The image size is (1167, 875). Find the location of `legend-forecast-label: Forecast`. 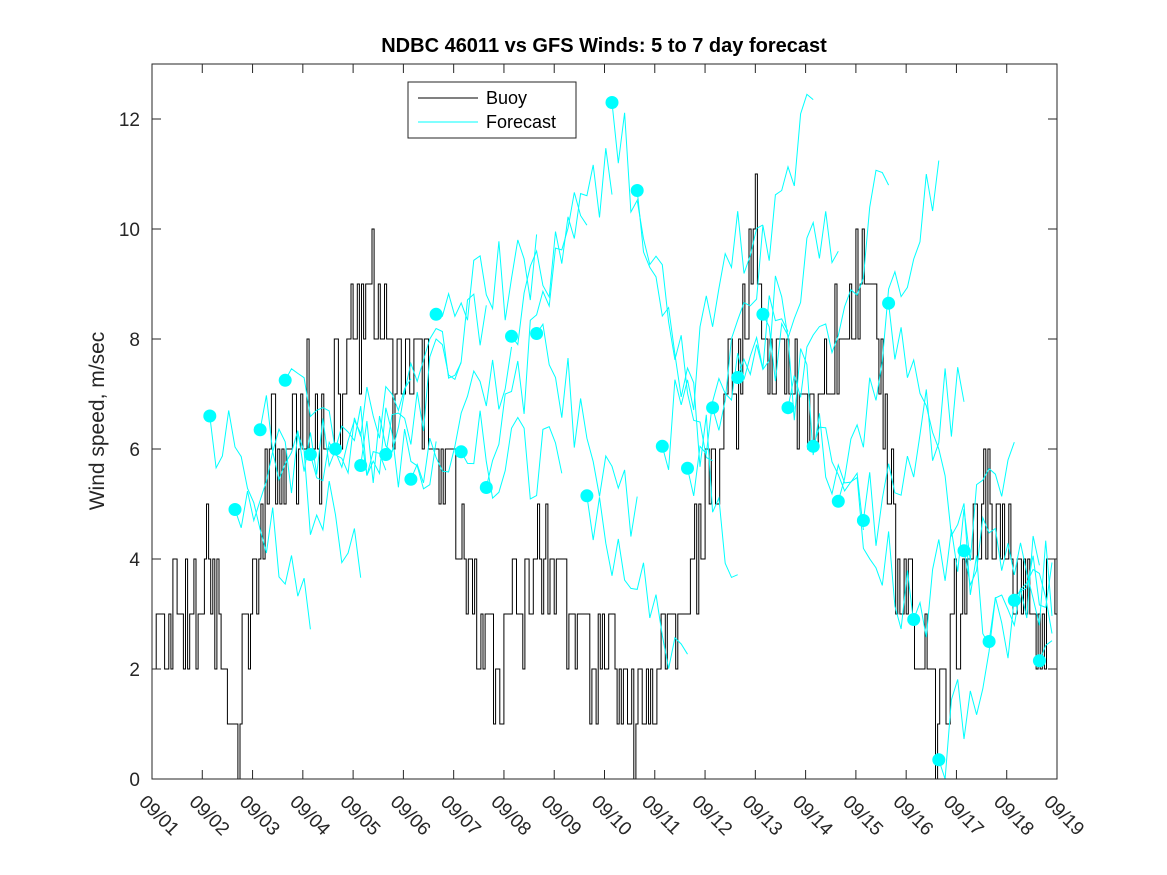

legend-forecast-label: Forecast is located at coordinates (521, 122).